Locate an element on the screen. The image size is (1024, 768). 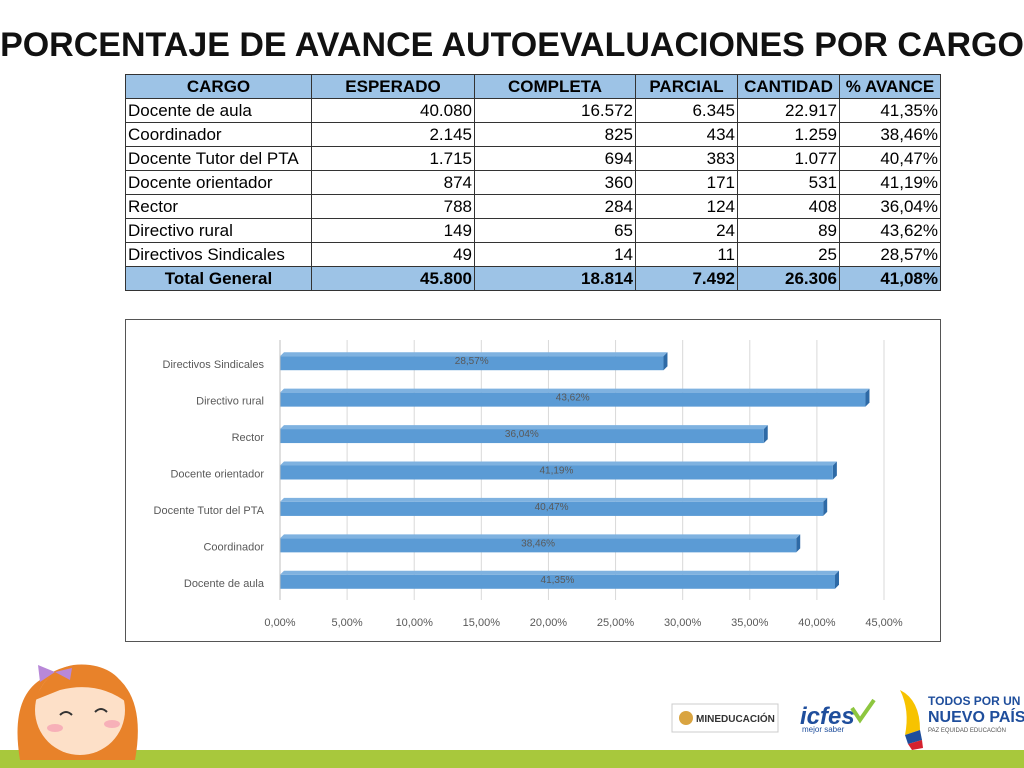
x-tick-label: 5,00% is located at coordinates (347, 623).